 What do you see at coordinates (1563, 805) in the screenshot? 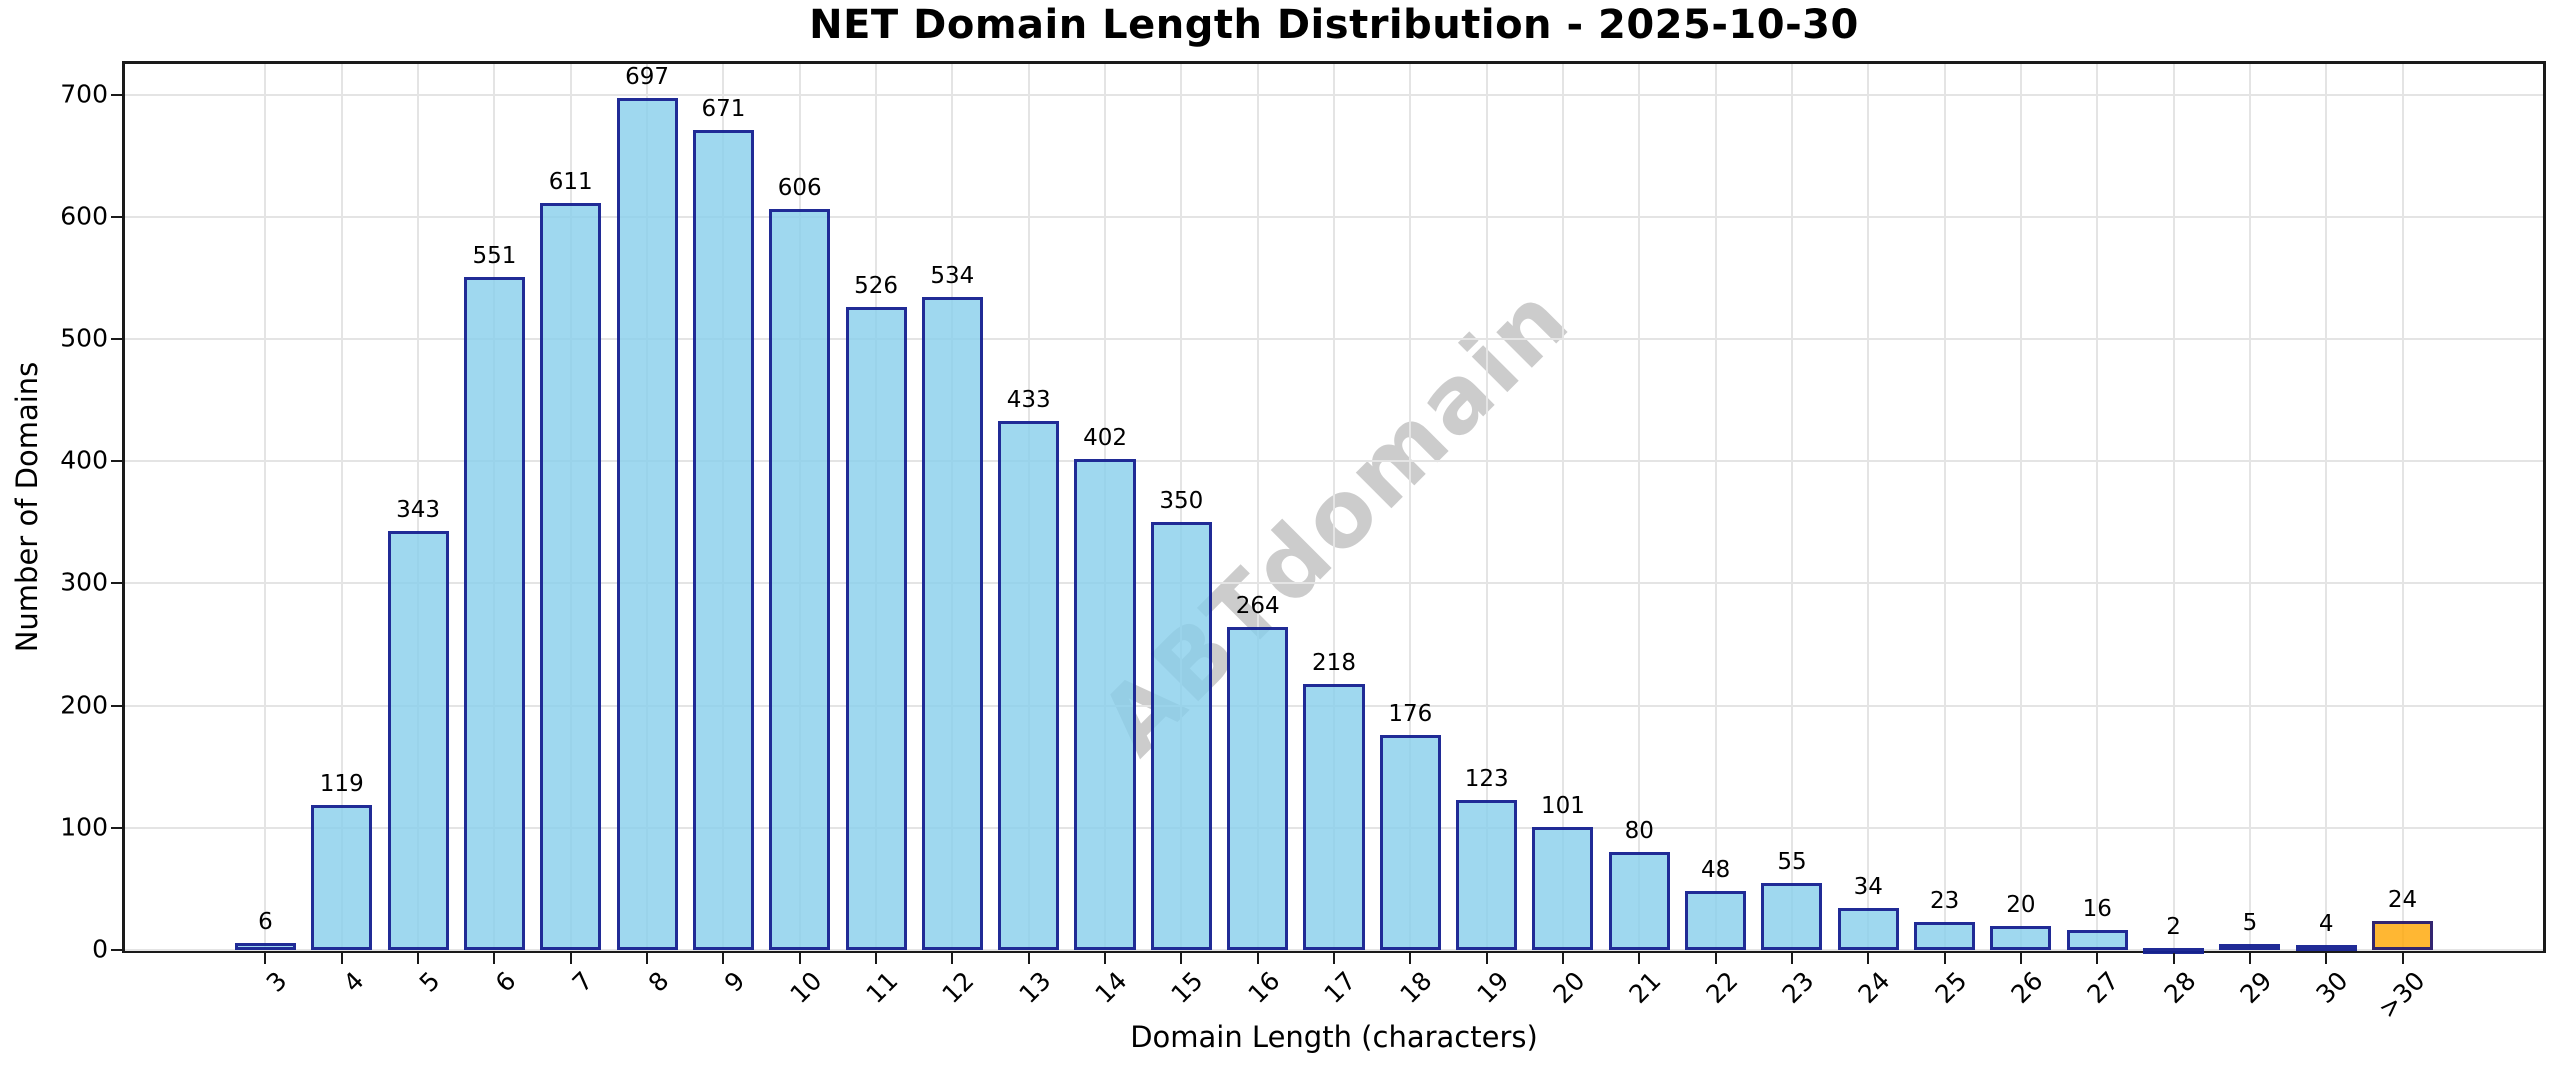
I see `bar-value-label: 101` at bounding box center [1563, 805].